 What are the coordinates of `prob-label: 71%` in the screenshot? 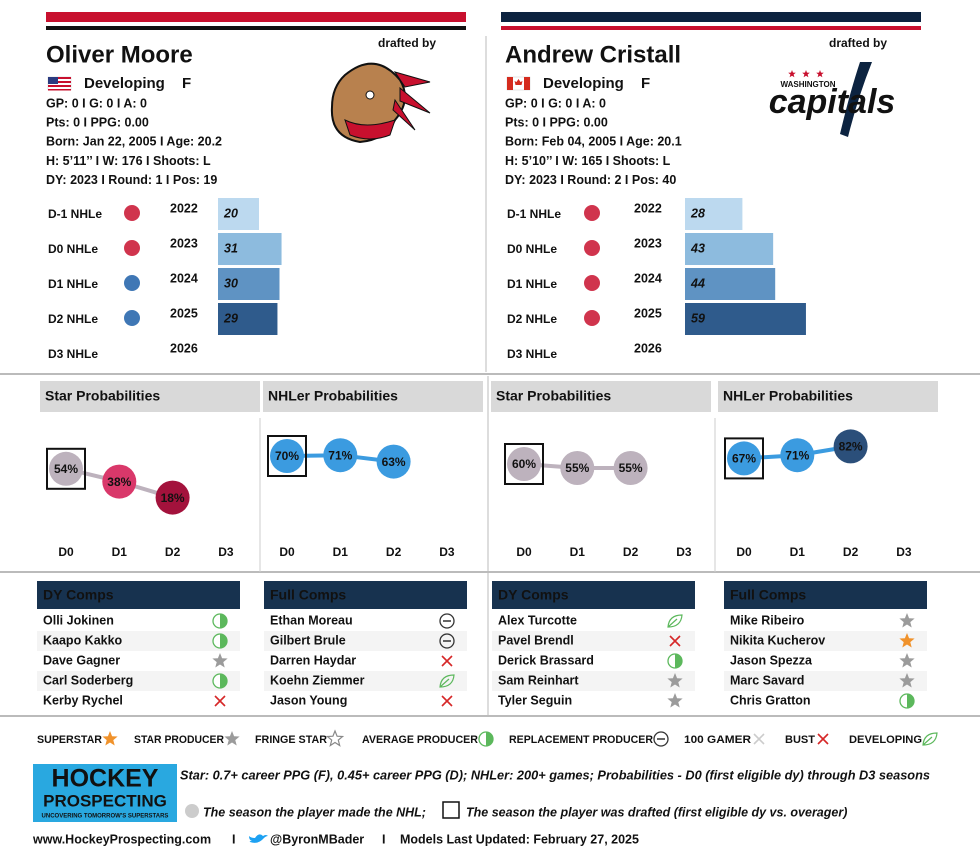 It's located at (797, 455).